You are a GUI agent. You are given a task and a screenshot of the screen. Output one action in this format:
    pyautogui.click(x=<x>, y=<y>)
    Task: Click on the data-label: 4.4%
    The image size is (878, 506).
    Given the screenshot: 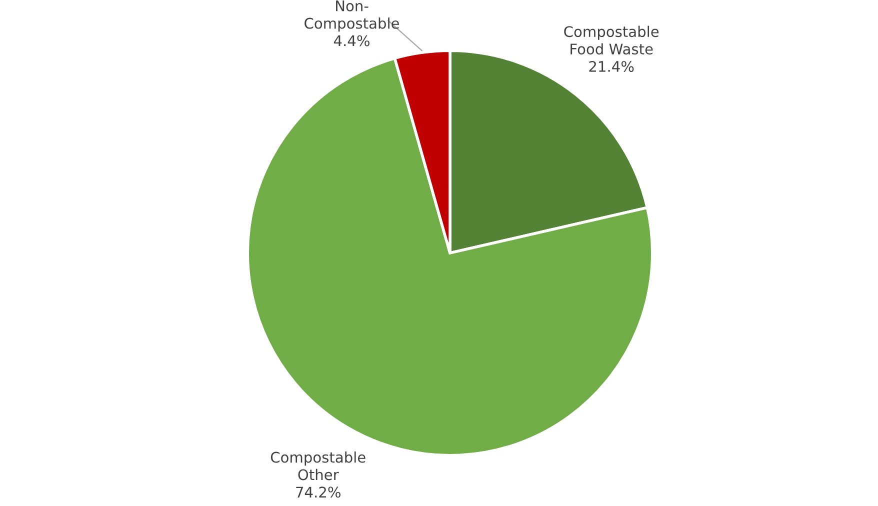 What is the action you would take?
    pyautogui.click(x=352, y=40)
    